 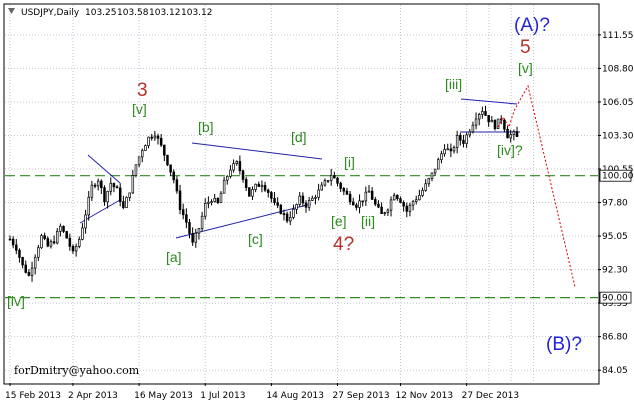 What do you see at coordinates (618, 36) in the screenshot?
I see `y-tick-label-0: 111.55` at bounding box center [618, 36].